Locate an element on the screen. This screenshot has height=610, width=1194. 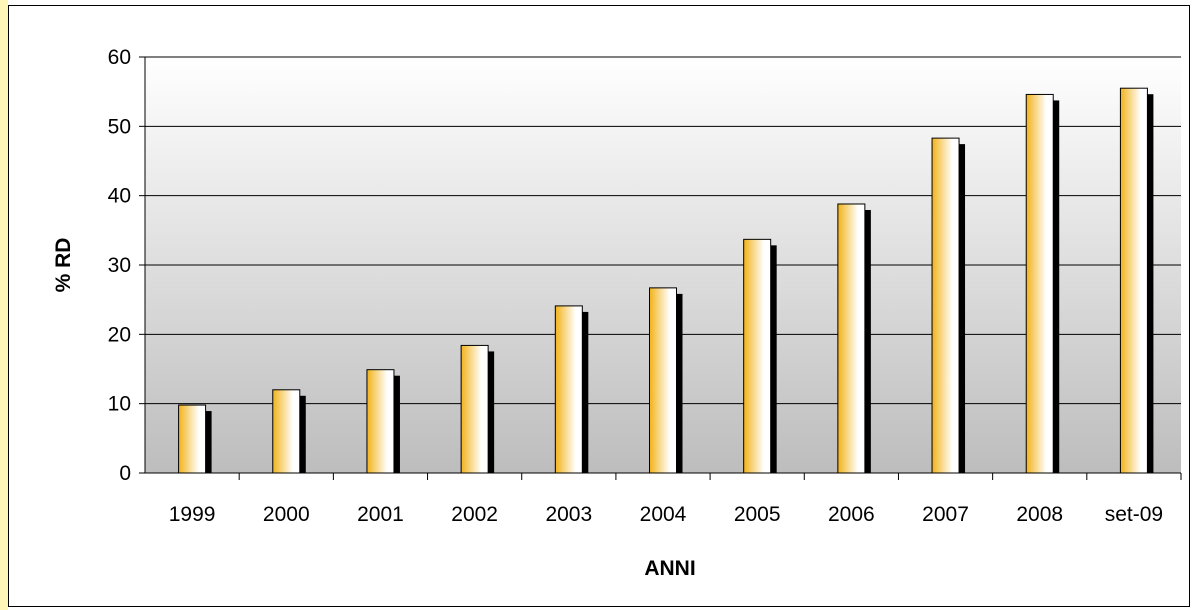
x-tick-label: 1999 is located at coordinates (192, 514).